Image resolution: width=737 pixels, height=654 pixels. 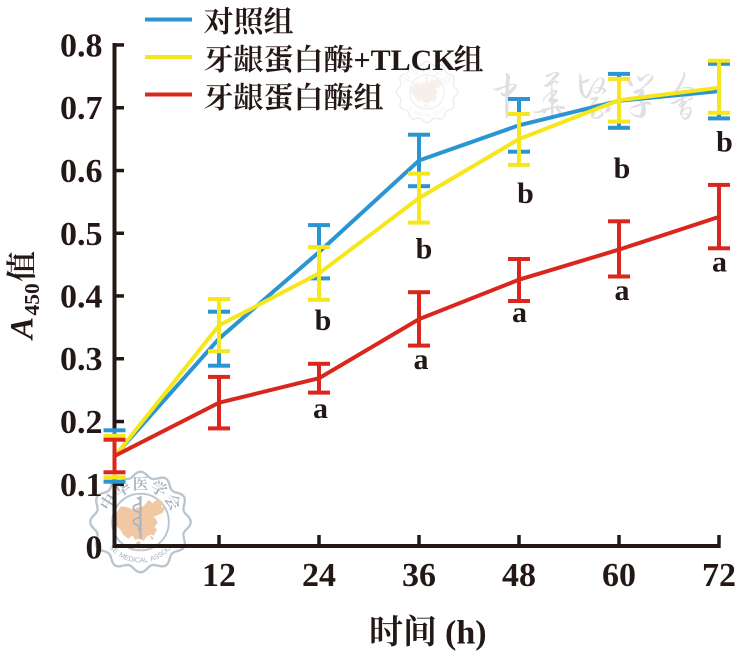 I want to click on svg-text: 48, so click(x=519, y=575).